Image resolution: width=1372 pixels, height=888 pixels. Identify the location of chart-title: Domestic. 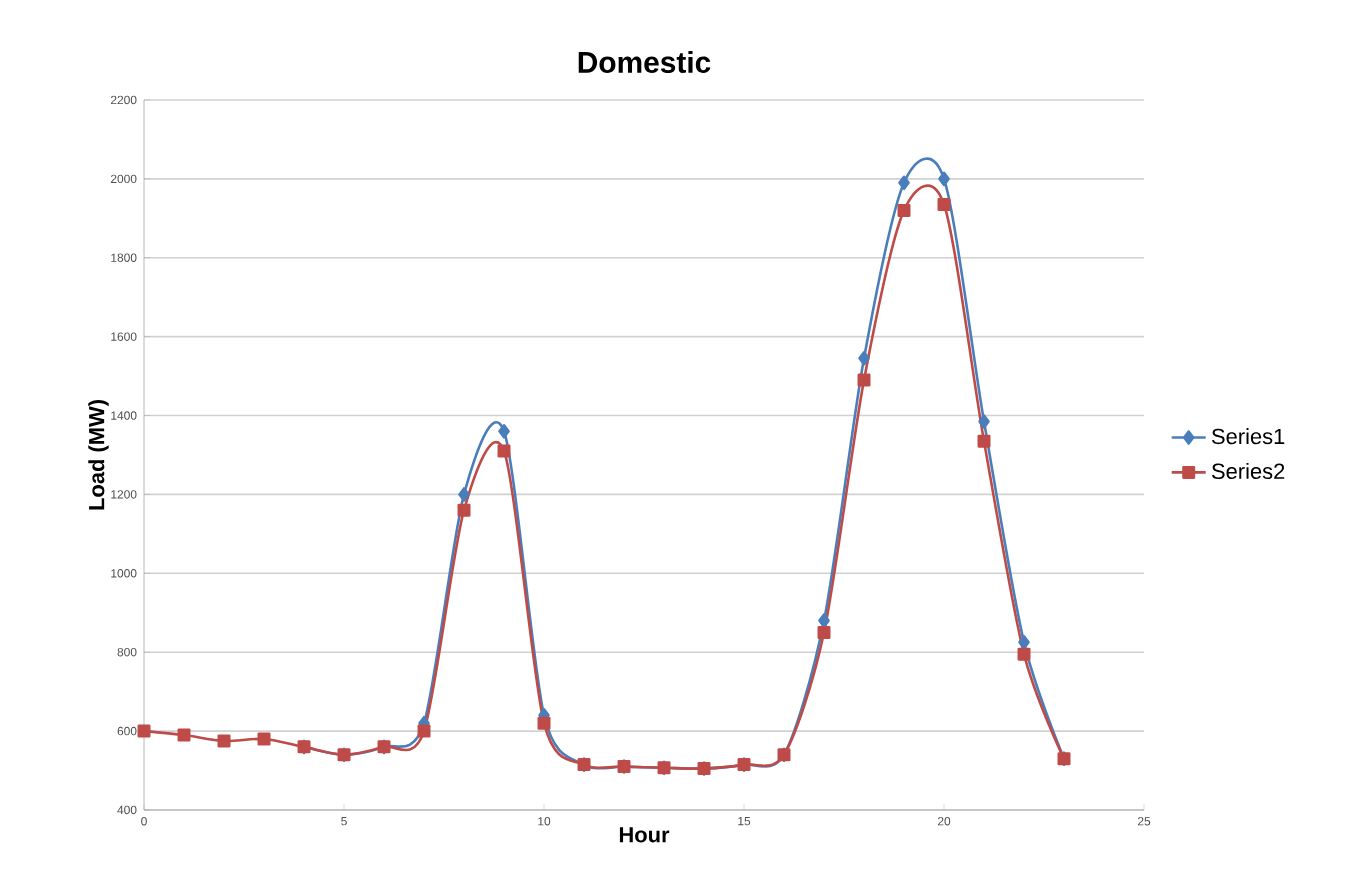
(644, 62).